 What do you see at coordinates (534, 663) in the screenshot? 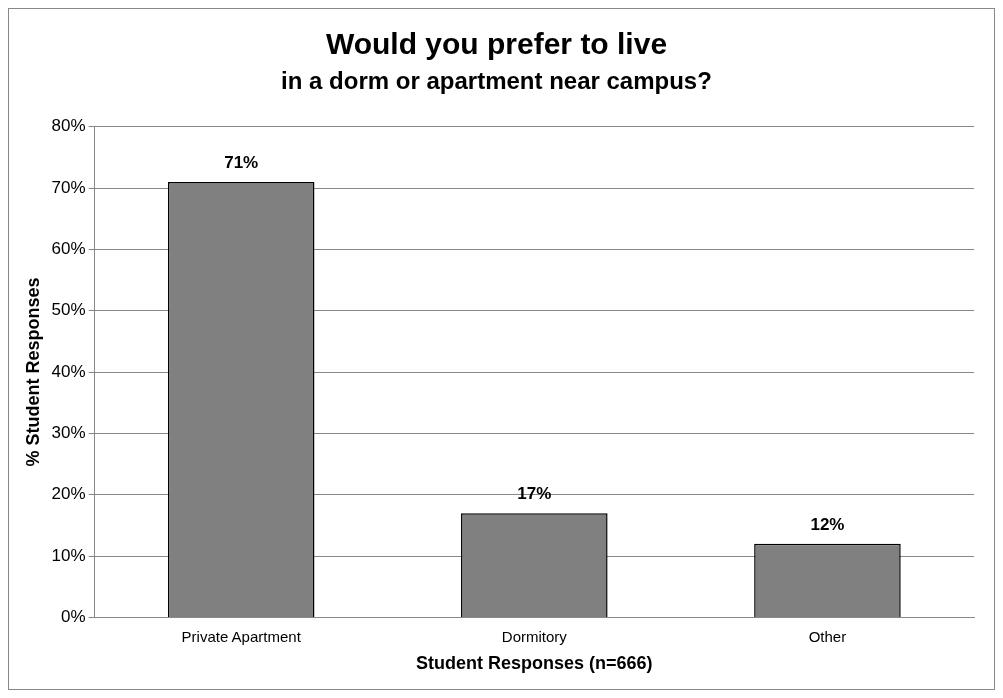
I see `x-axis-title: Student Responses (n=666)` at bounding box center [534, 663].